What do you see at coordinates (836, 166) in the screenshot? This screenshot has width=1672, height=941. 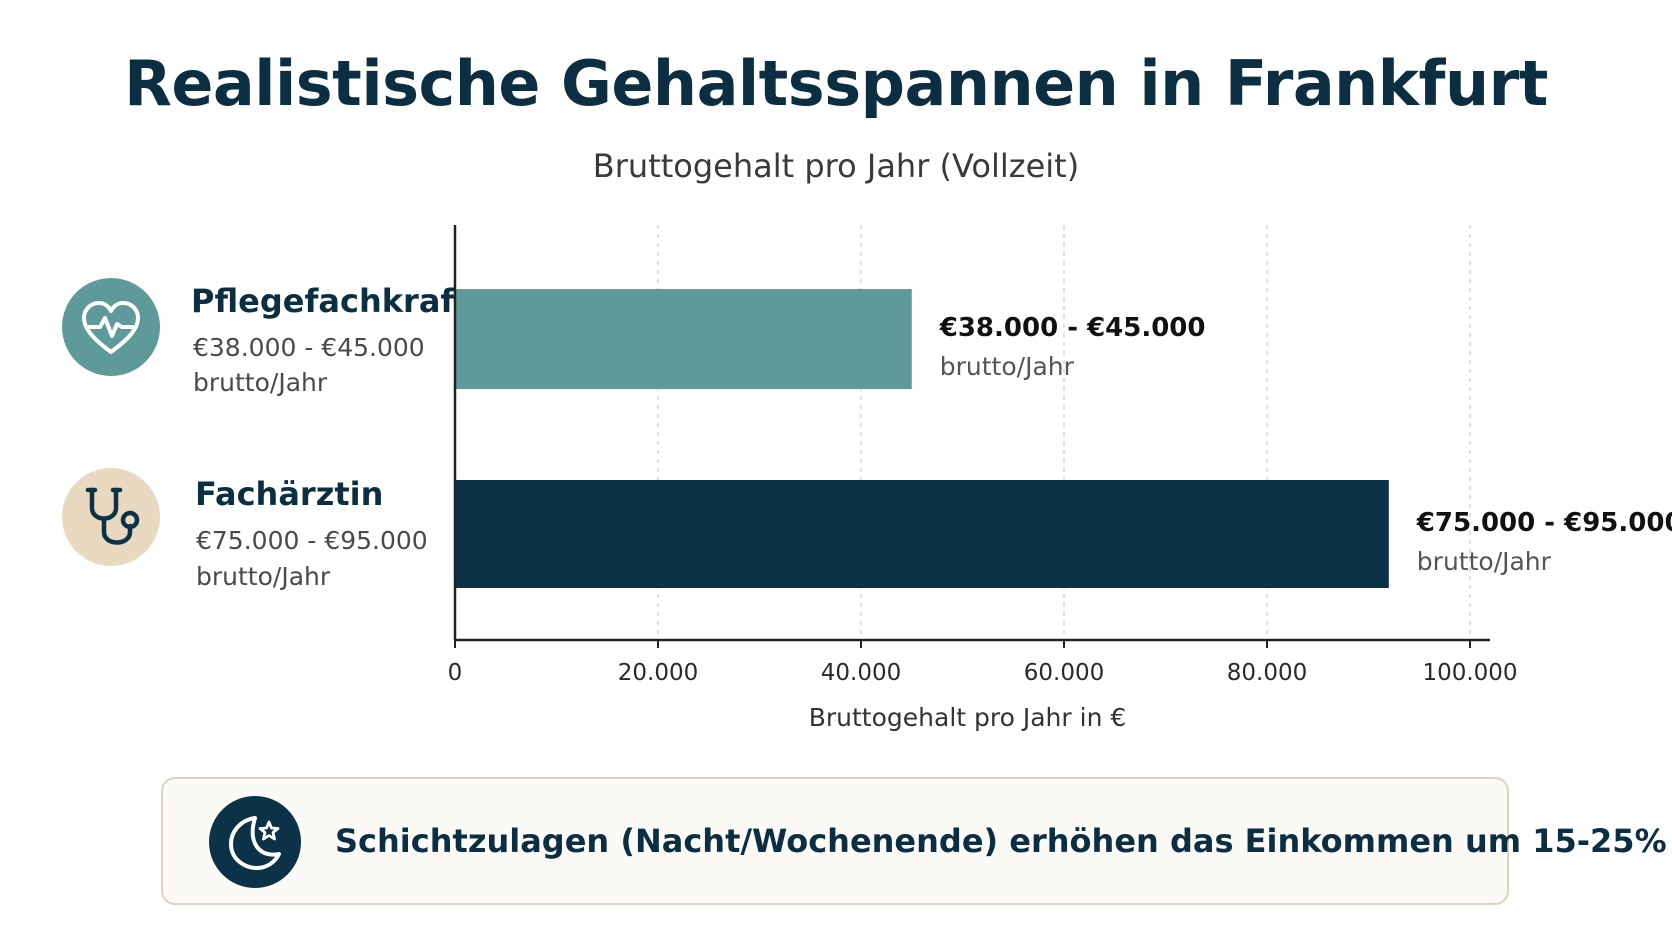 I see `page-subtitle: Bruttogehalt pro Jahr (Vollzeit)` at bounding box center [836, 166].